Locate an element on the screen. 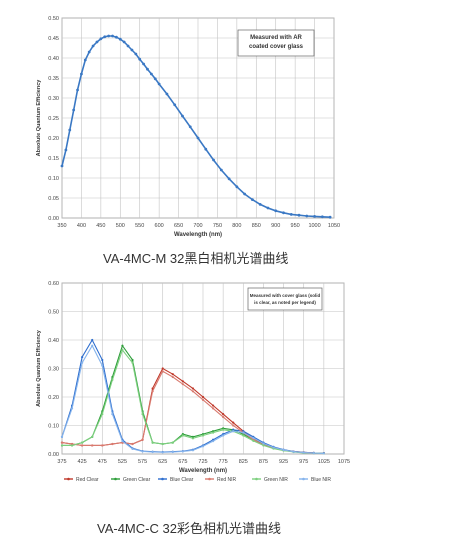 Image resolution: width=455 pixels, height=542 pixels. y-tick-label: 0.25 is located at coordinates (53, 119).